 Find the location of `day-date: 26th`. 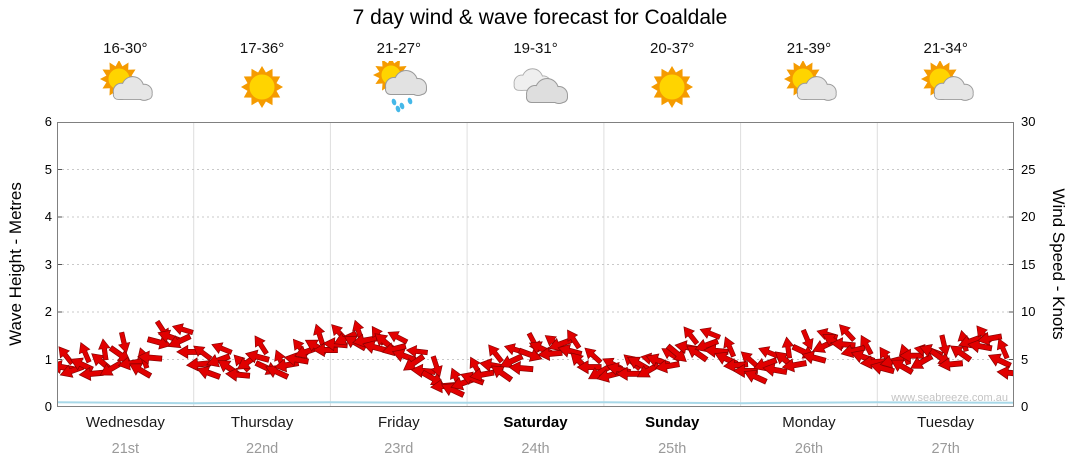

day-date: 26th is located at coordinates (809, 449).